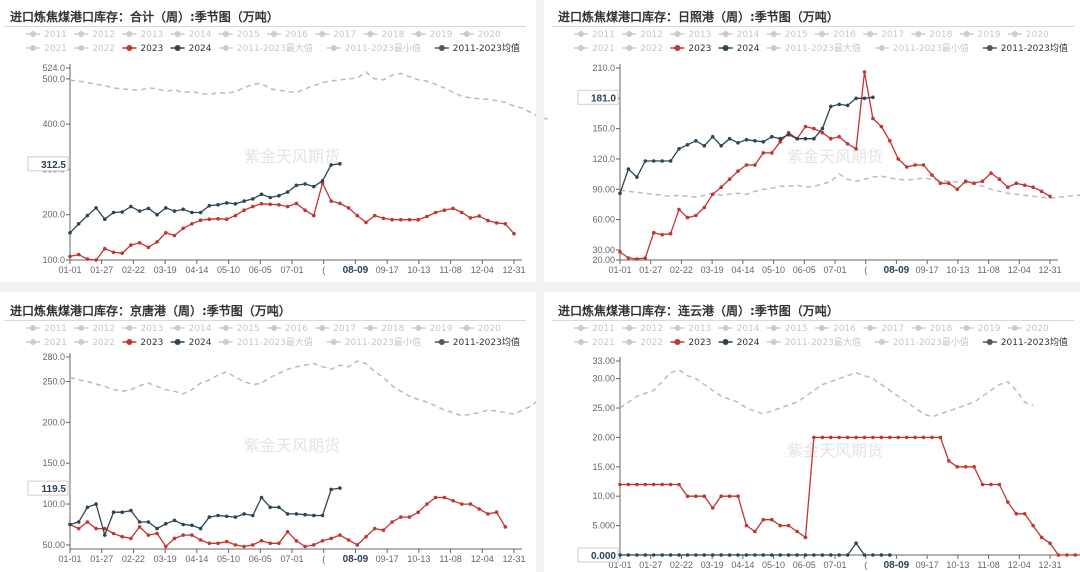 This screenshot has height=572, width=1080. What do you see at coordinates (603, 361) in the screenshot?
I see `y-tick-label: 33.00` at bounding box center [603, 361].